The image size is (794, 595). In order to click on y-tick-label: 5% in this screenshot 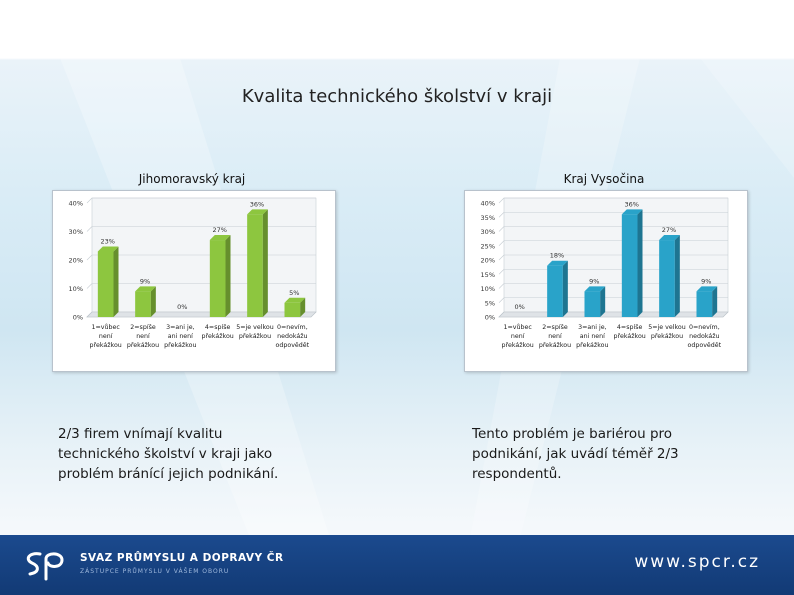, I will do `click(490, 303)`.